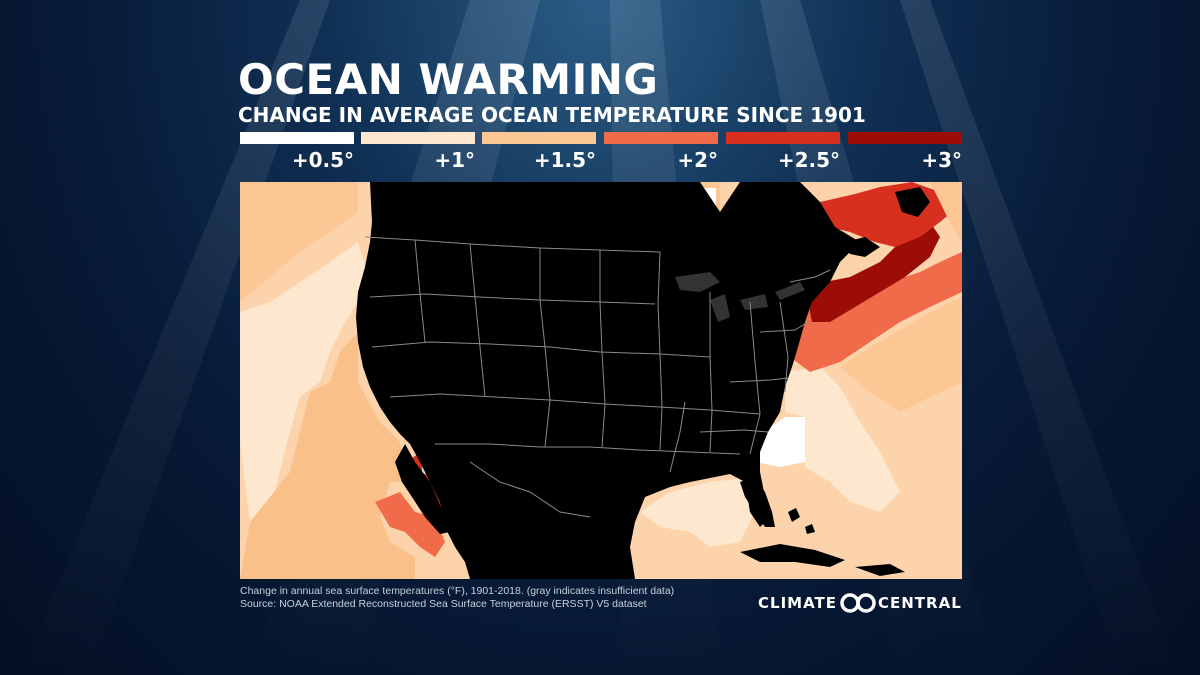 This screenshot has height=675, width=1200. What do you see at coordinates (757, 502) in the screenshot?
I see `land-florida` at bounding box center [757, 502].